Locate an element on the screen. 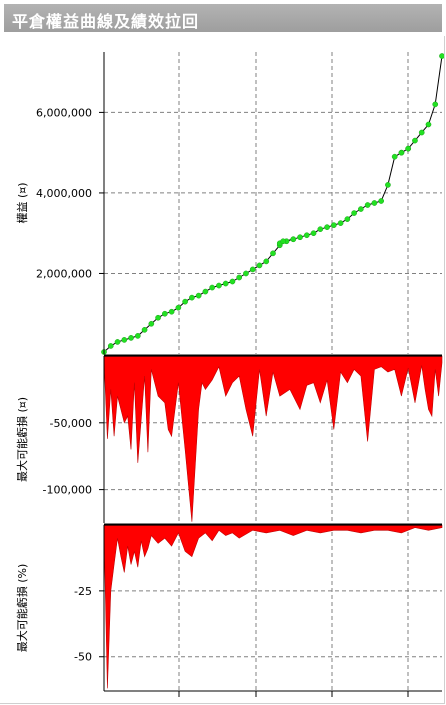  y-axis-label: 最大可能虧損 (¤) is located at coordinates (22, 439).